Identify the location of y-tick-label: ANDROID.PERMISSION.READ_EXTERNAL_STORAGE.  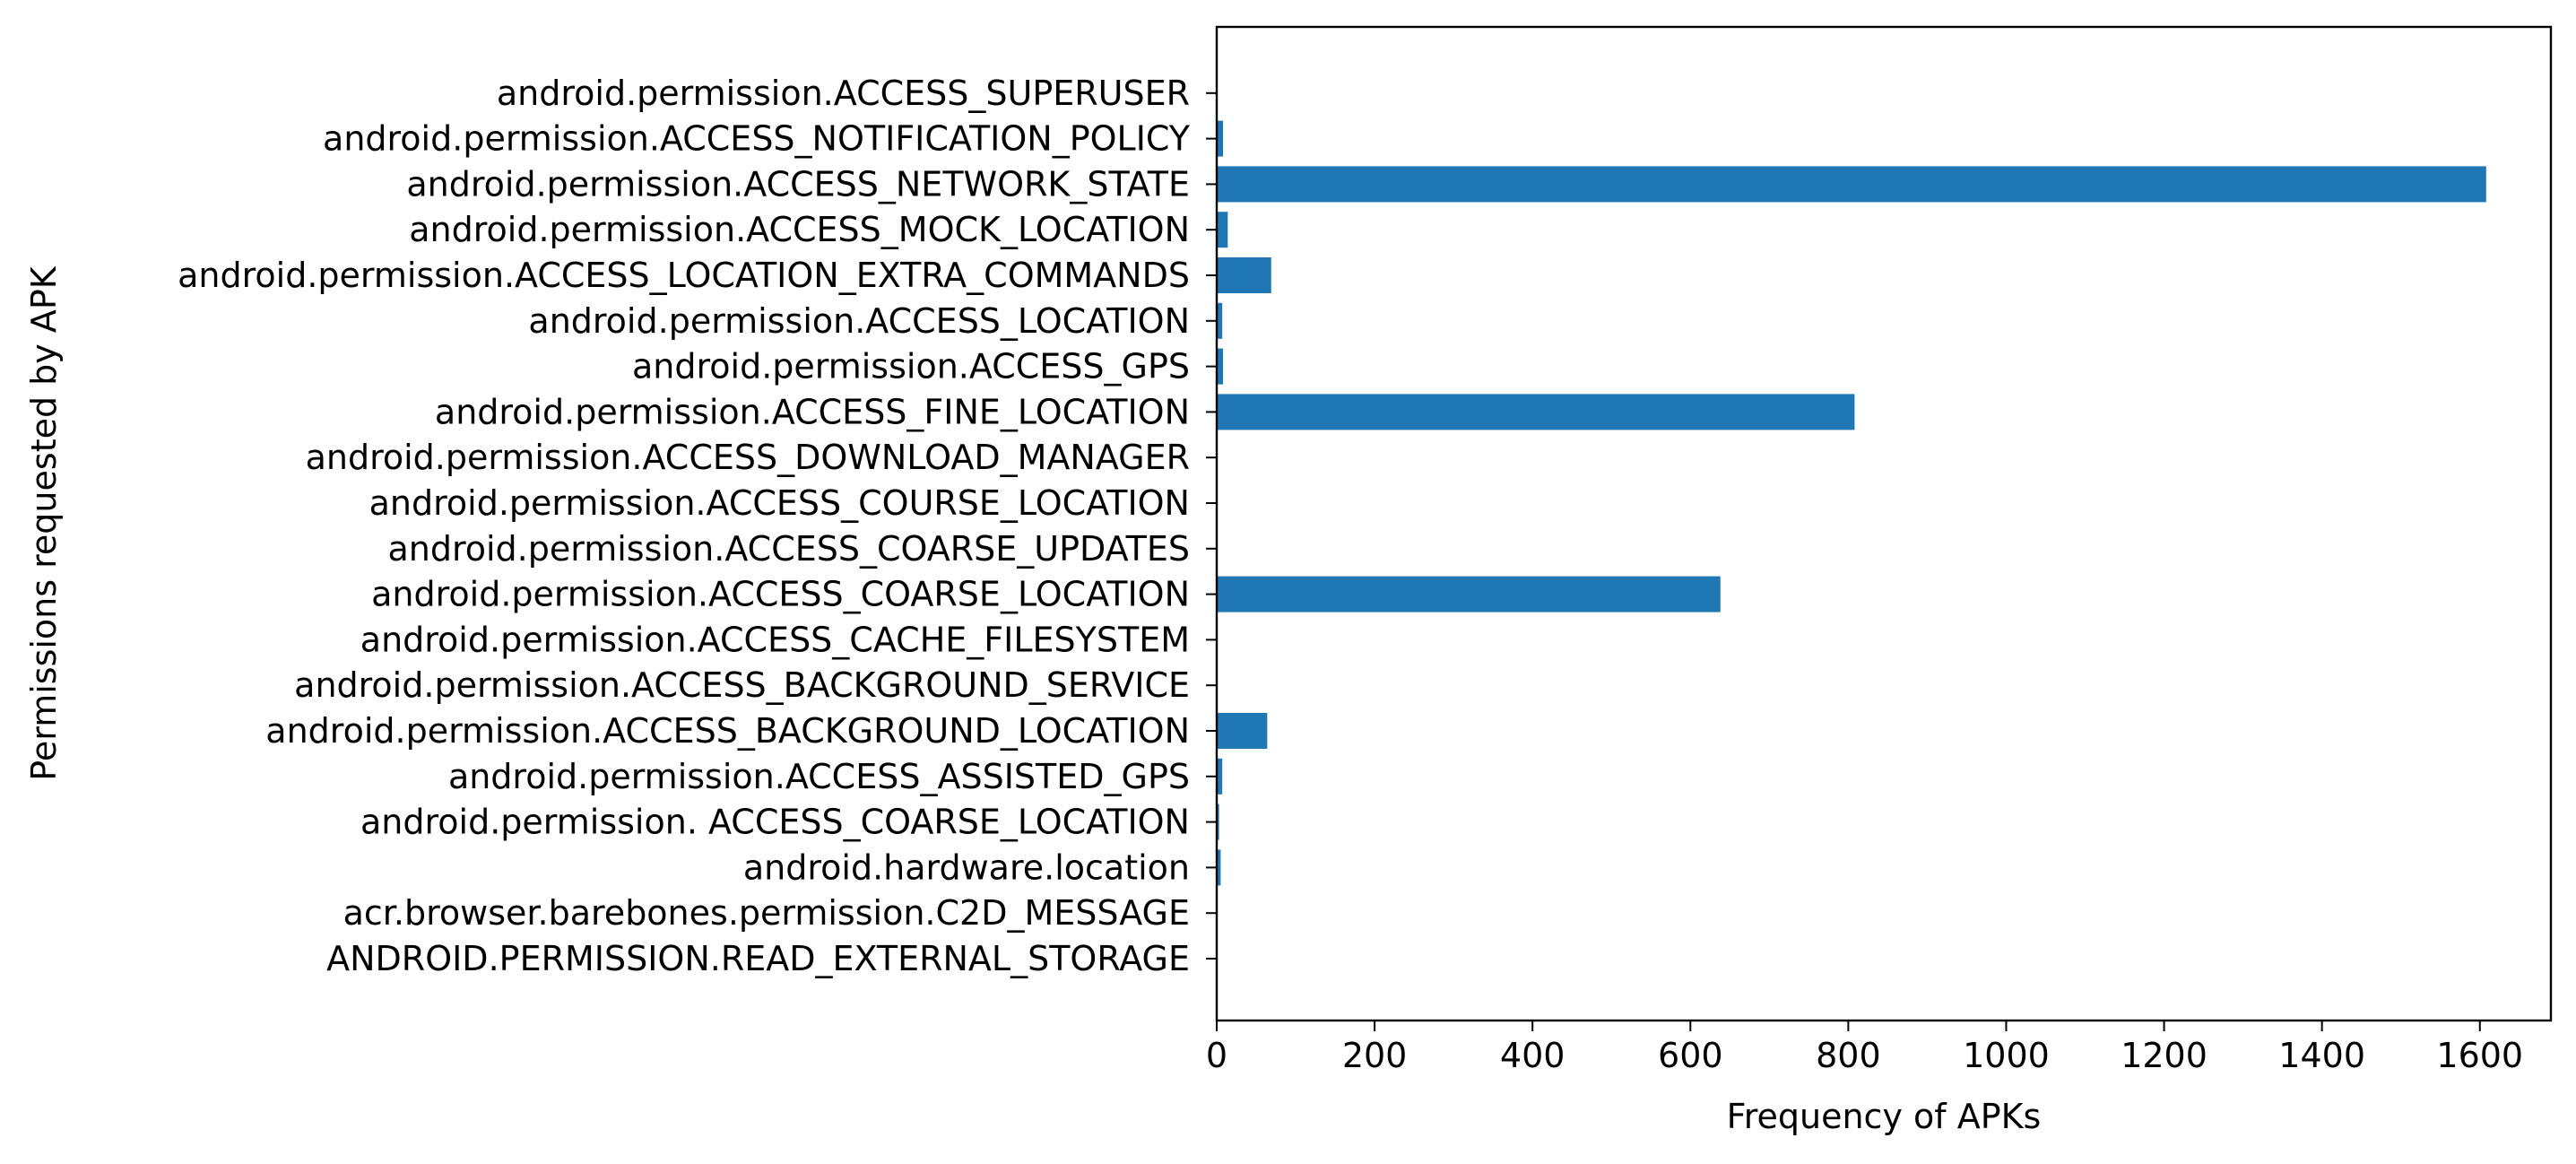
(758, 959).